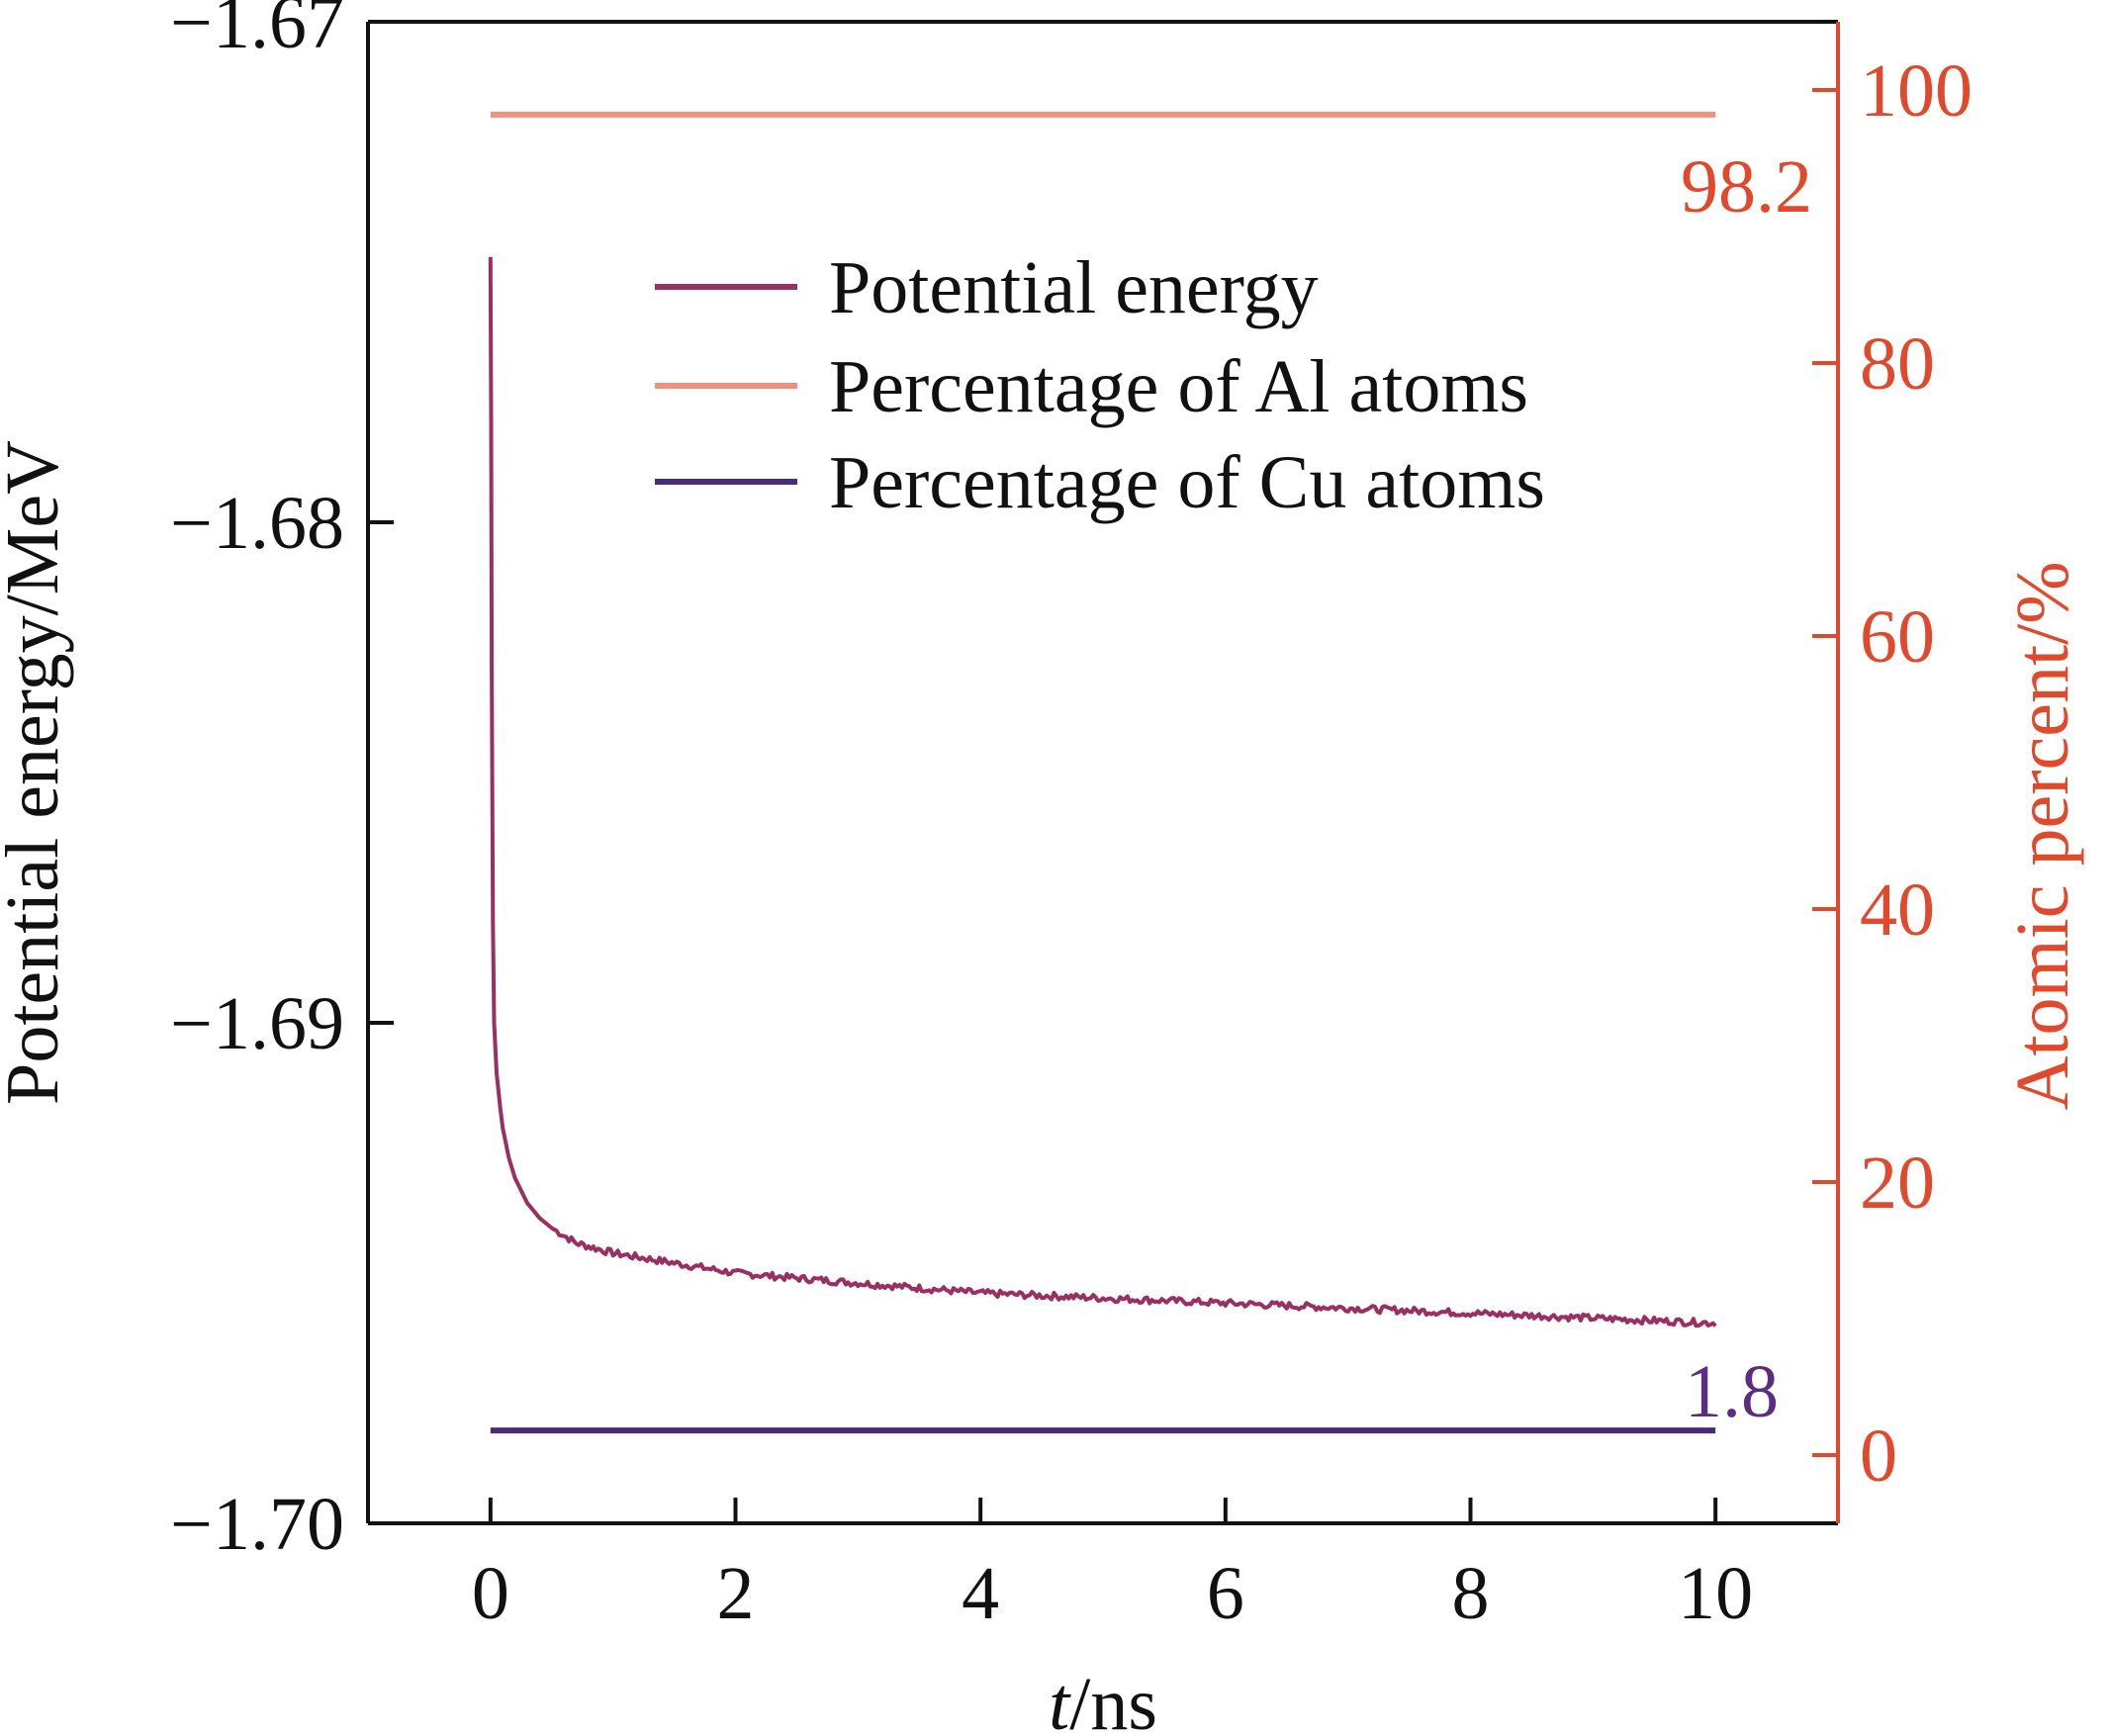 Image resolution: width=2111 pixels, height=1736 pixels. I want to click on right-tick-label-100: 100, so click(1916, 91).